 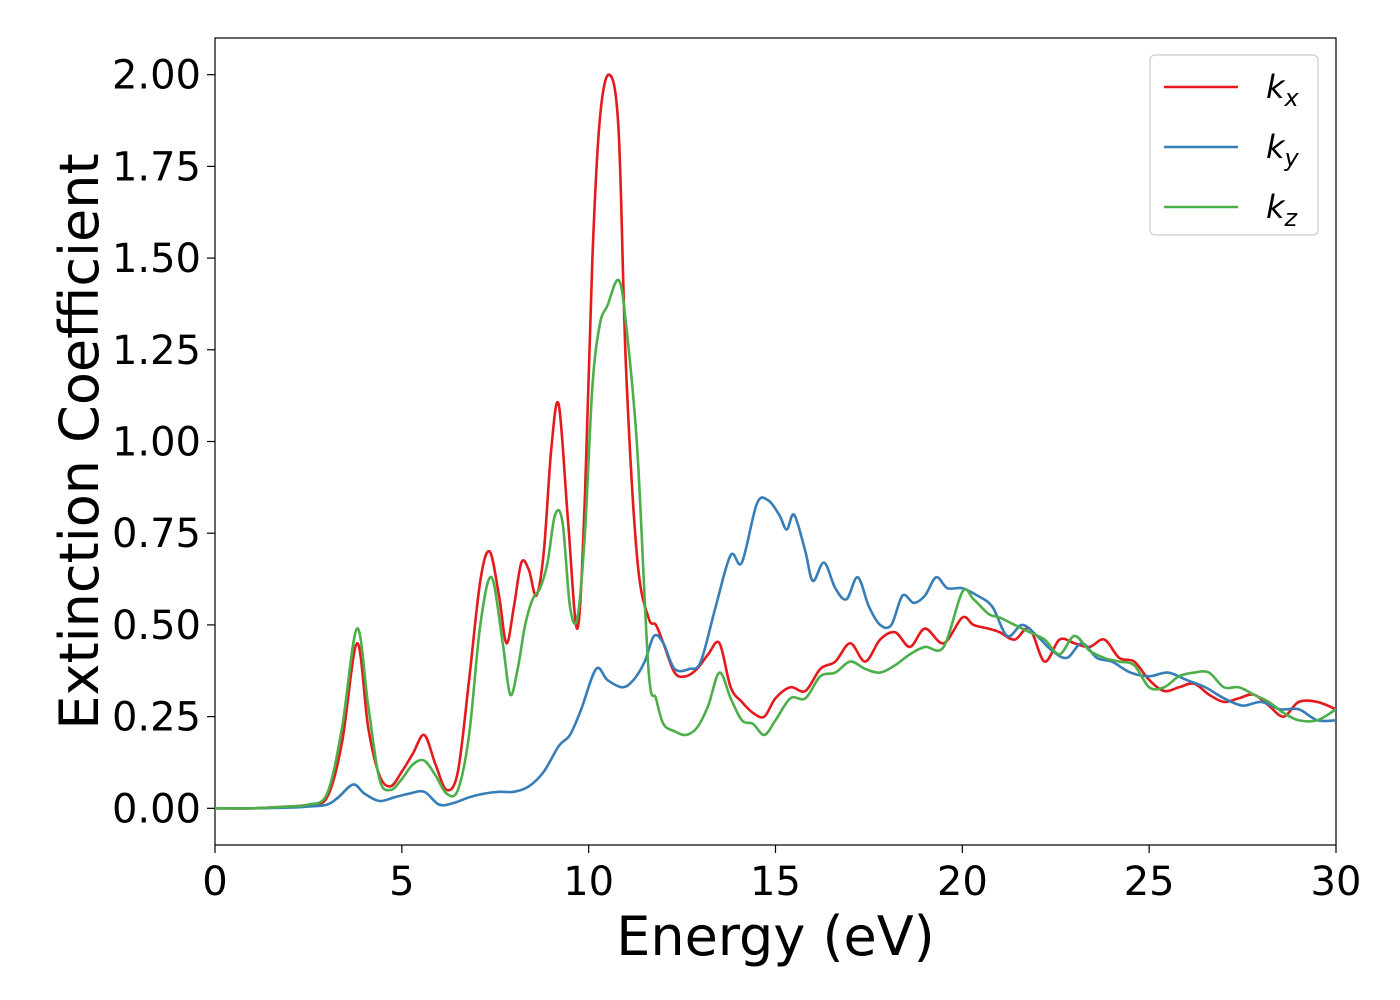 What do you see at coordinates (1283, 150) in the screenshot?
I see `legend-label: ky` at bounding box center [1283, 150].